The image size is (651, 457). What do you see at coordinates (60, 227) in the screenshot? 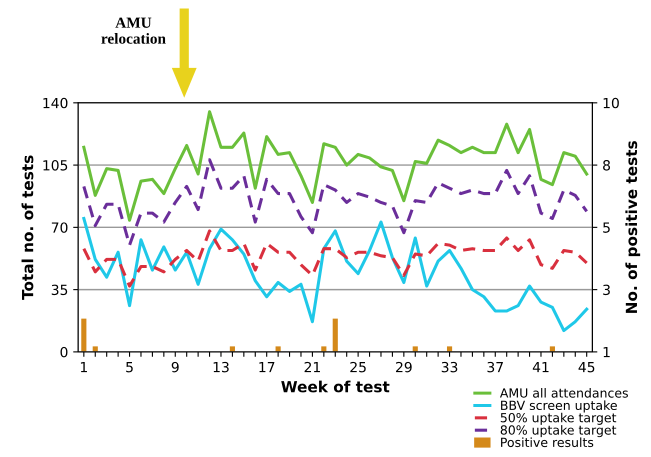
I see `y-tick-label: 70` at bounding box center [60, 227].